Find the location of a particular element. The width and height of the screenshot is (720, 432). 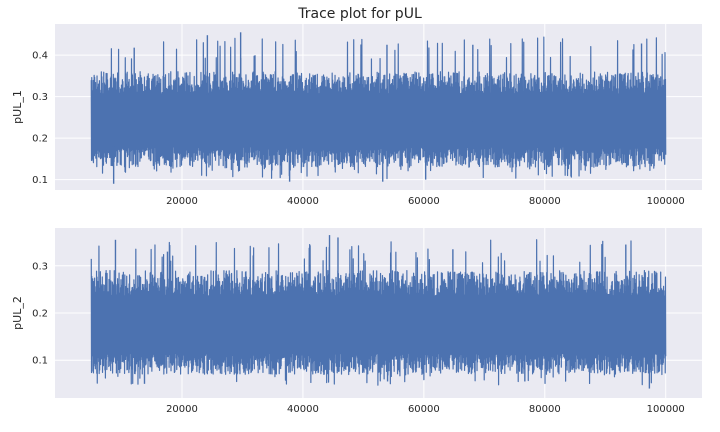

y-axis-label: pUL_1 is located at coordinates (17, 107).